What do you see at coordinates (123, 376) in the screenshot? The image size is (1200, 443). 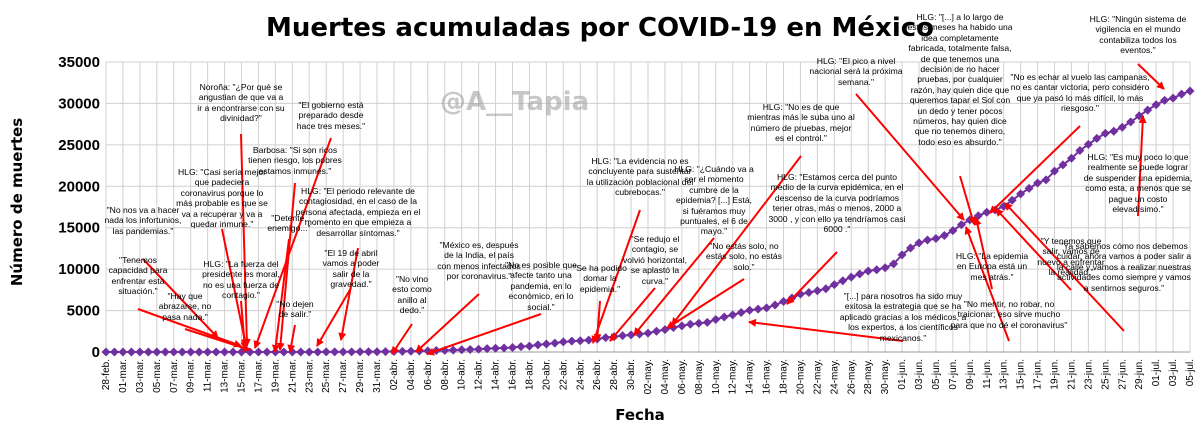 I see `x-tick-label: 01-mar.` at bounding box center [123, 376].